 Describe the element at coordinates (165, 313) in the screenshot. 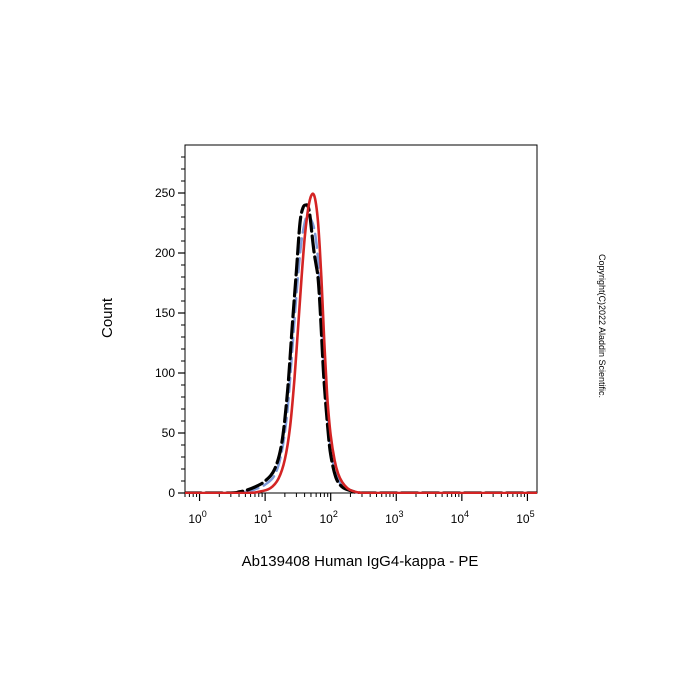

I see `y-tick-label: 150` at that location.